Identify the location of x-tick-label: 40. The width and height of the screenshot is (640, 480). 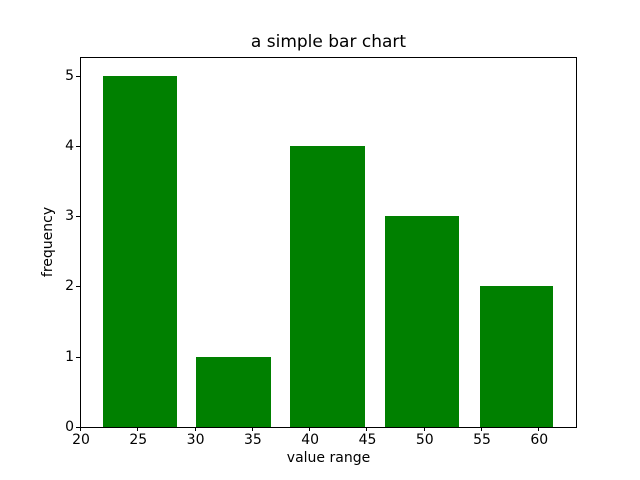
(310, 440).